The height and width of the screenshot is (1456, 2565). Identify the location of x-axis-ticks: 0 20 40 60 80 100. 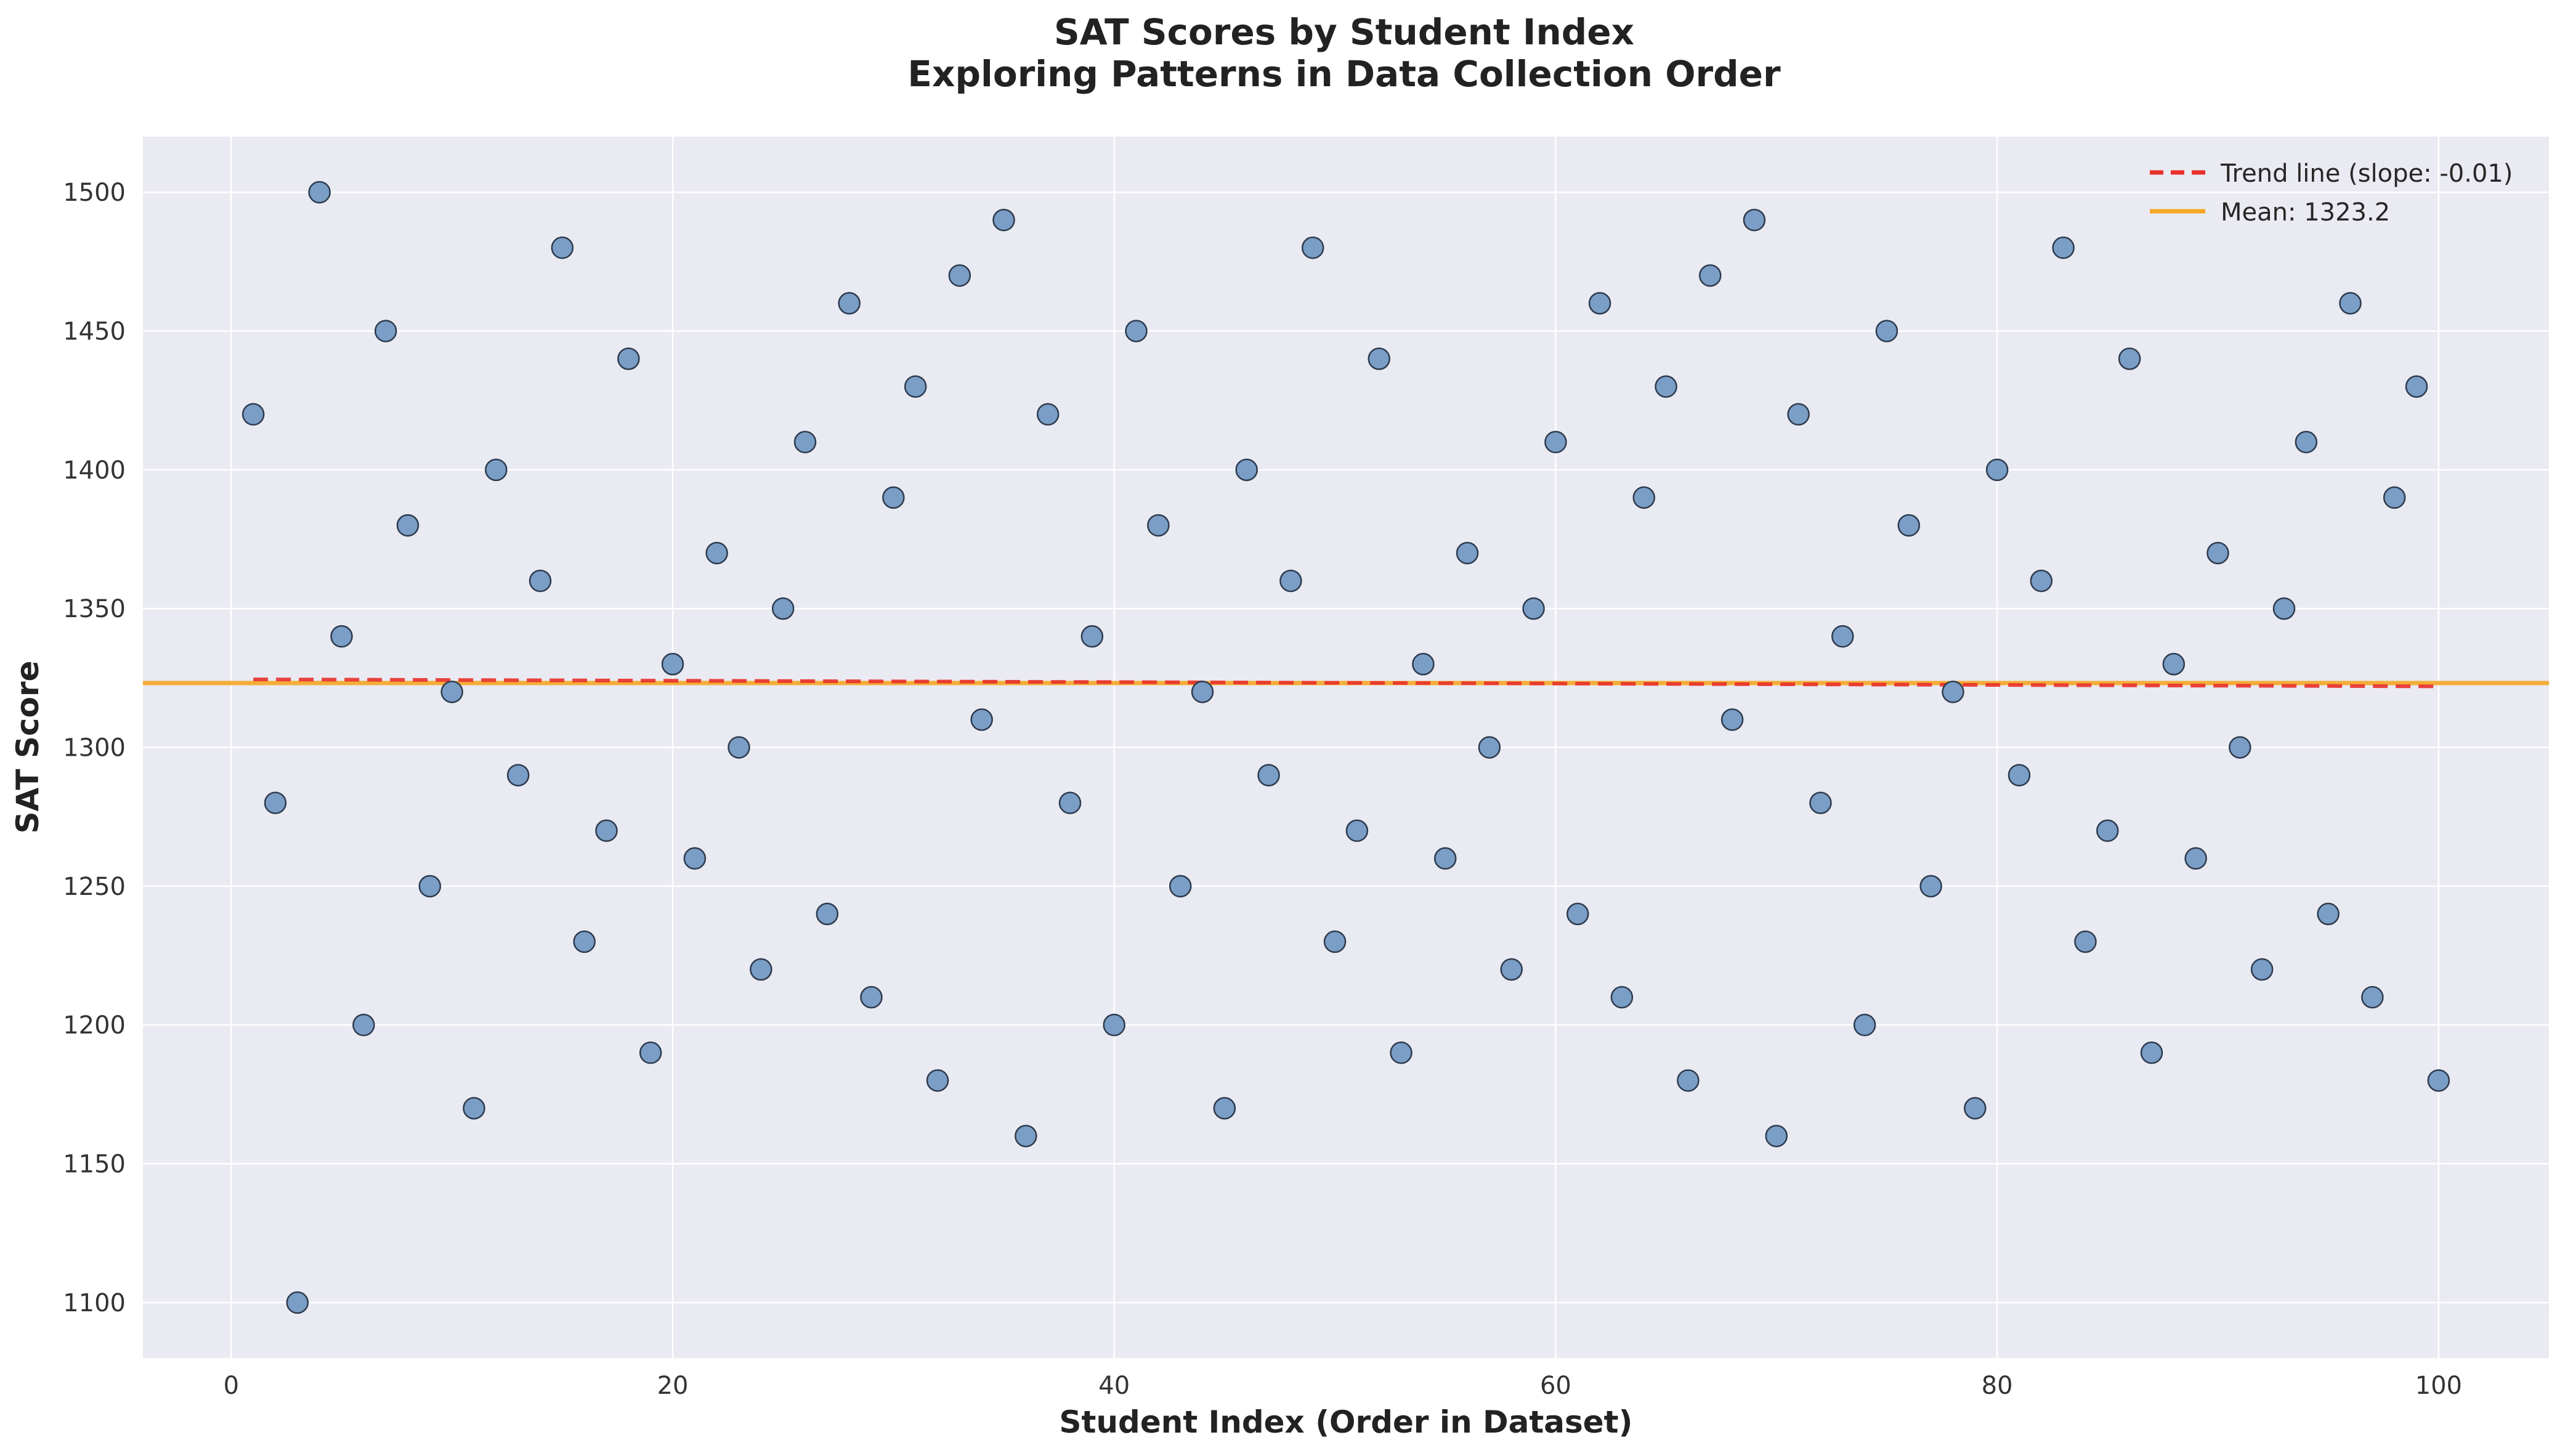
(1343, 1386).